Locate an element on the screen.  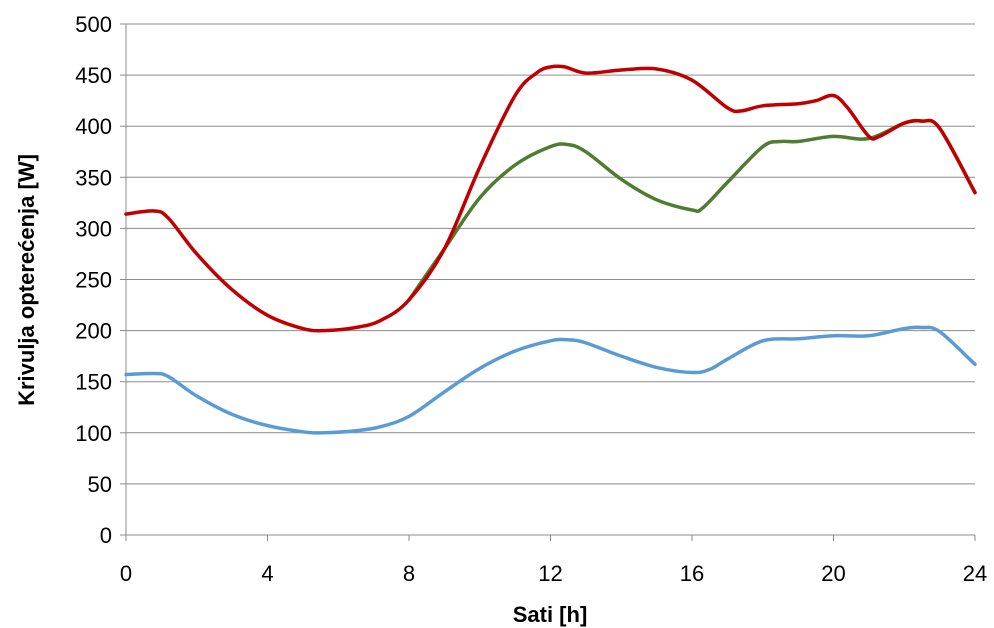
y-tick-label: 300 is located at coordinates (93, 228).